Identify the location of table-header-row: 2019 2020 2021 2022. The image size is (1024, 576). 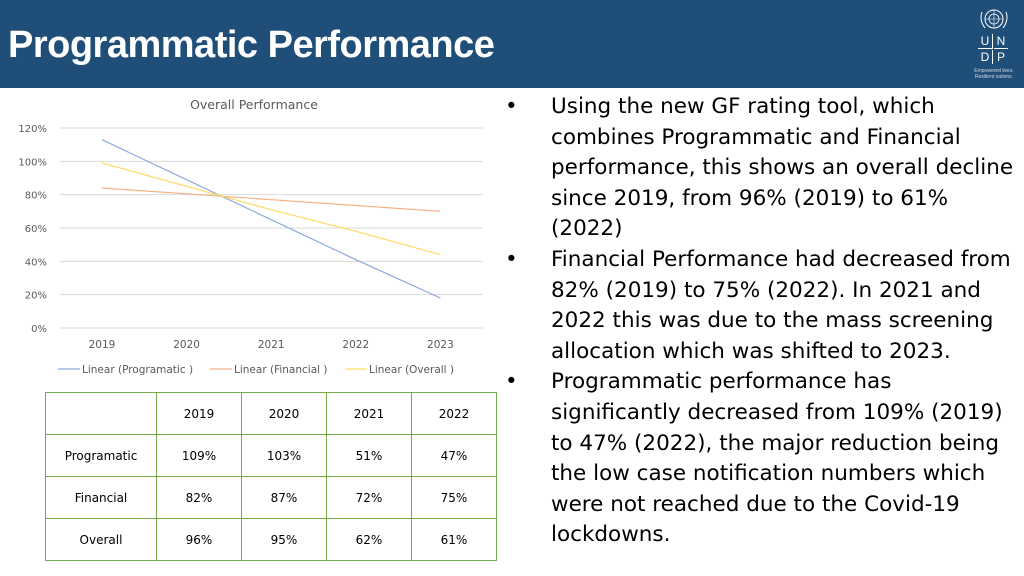
(271, 413).